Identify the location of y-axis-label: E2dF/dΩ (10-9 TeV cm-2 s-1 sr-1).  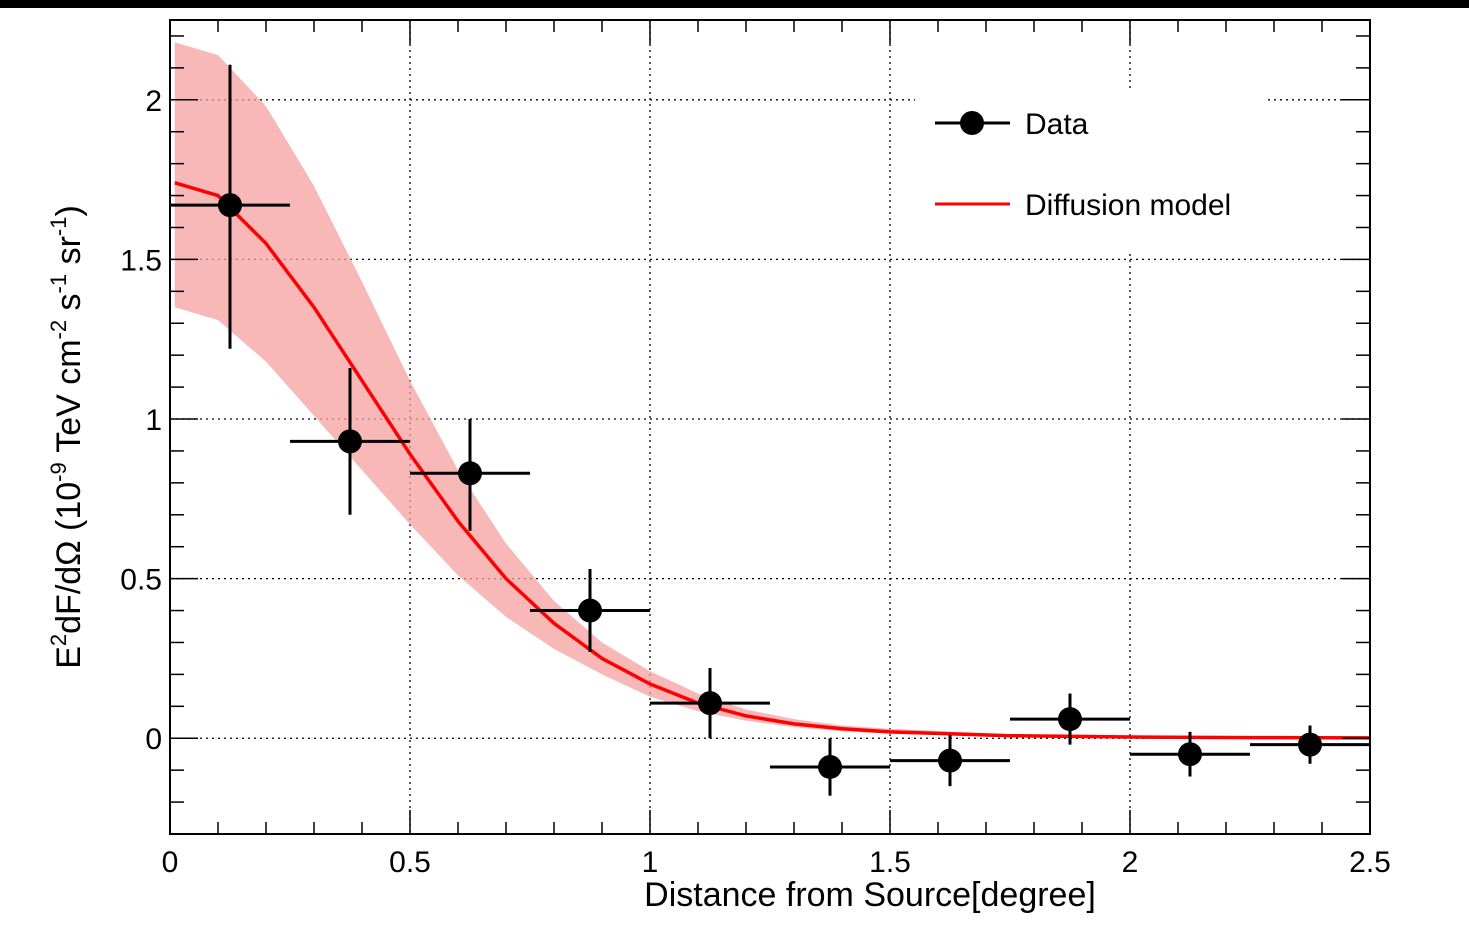
(67, 437).